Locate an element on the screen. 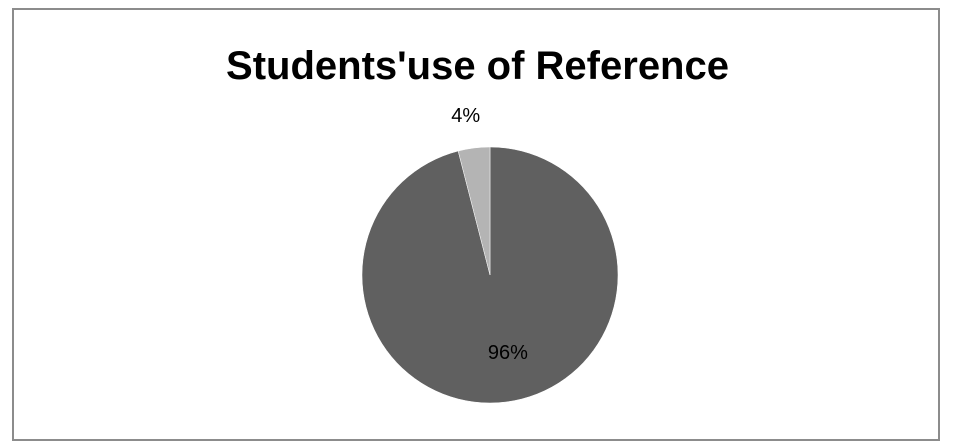 The image size is (955, 447). chart-title: Students'use of Reference is located at coordinates (477, 66).